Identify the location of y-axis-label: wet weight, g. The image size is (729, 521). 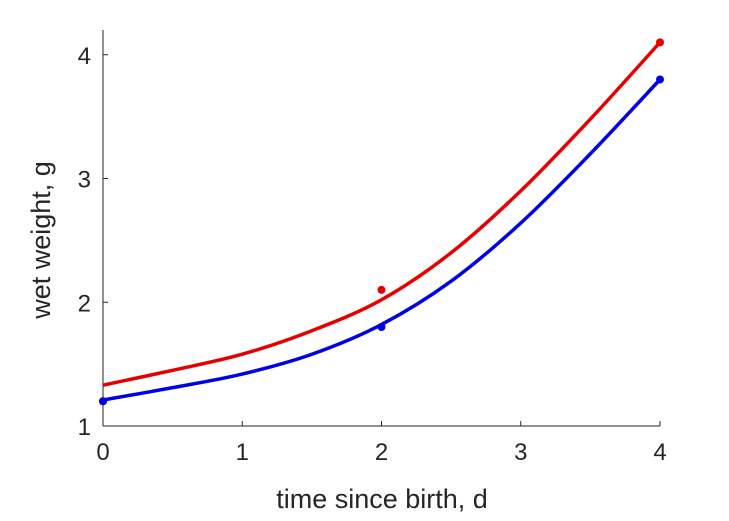
(41, 240).